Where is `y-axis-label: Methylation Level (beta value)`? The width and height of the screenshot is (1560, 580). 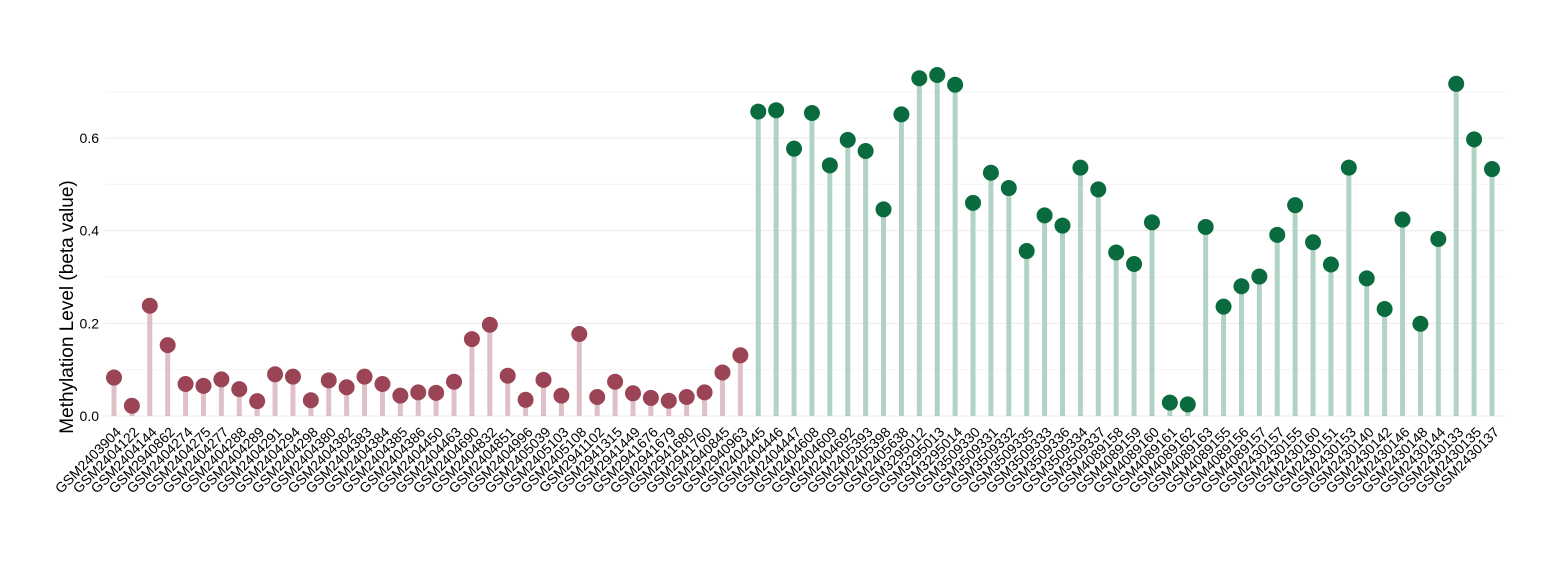
y-axis-label: Methylation Level (beta value) is located at coordinates (67, 306).